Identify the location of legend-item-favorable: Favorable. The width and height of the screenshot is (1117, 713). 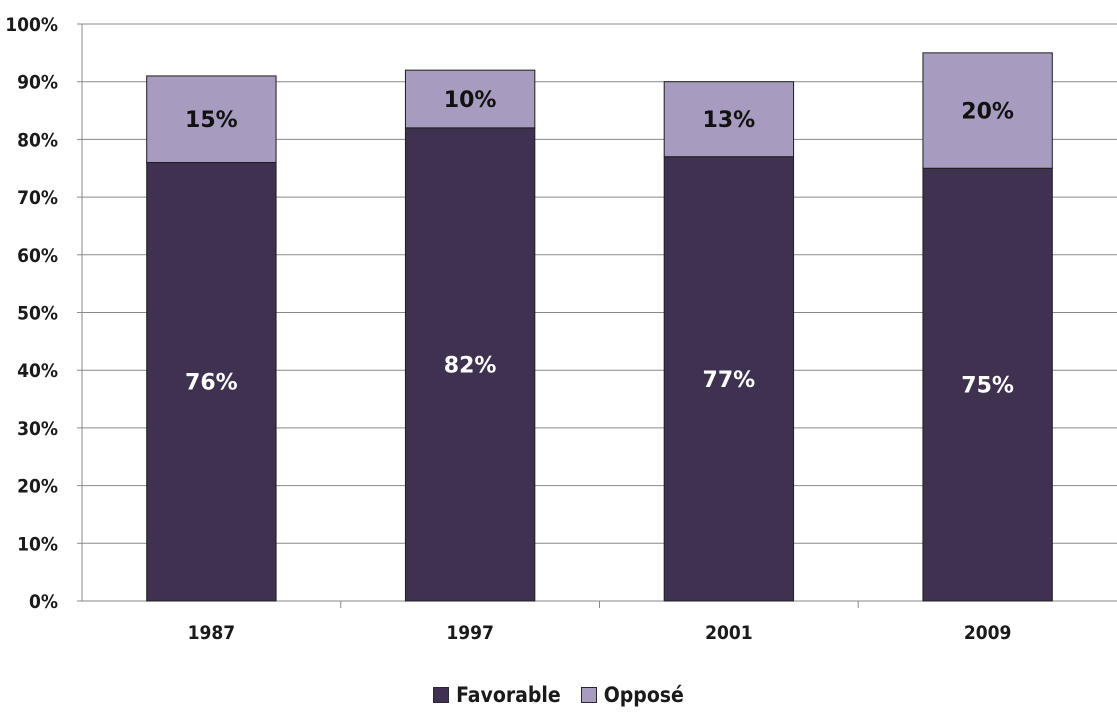
(497, 695).